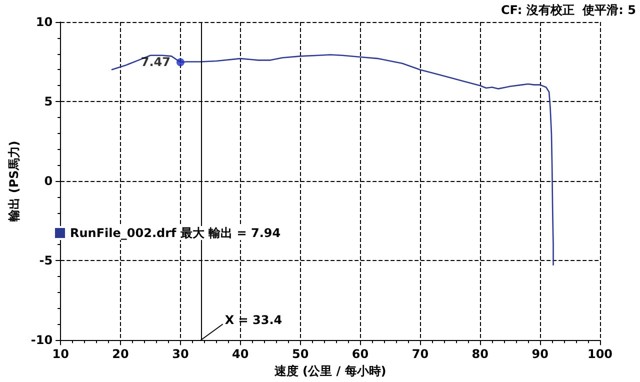 The width and height of the screenshot is (640, 382). What do you see at coordinates (568, 10) in the screenshot?
I see `text: CF: 沒有校正 使平滑: 5` at bounding box center [568, 10].